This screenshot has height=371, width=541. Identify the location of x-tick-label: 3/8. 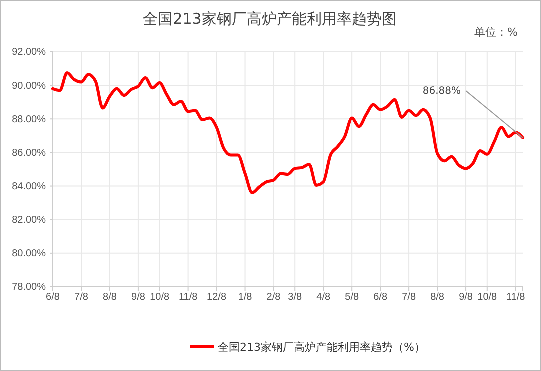
(295, 298).